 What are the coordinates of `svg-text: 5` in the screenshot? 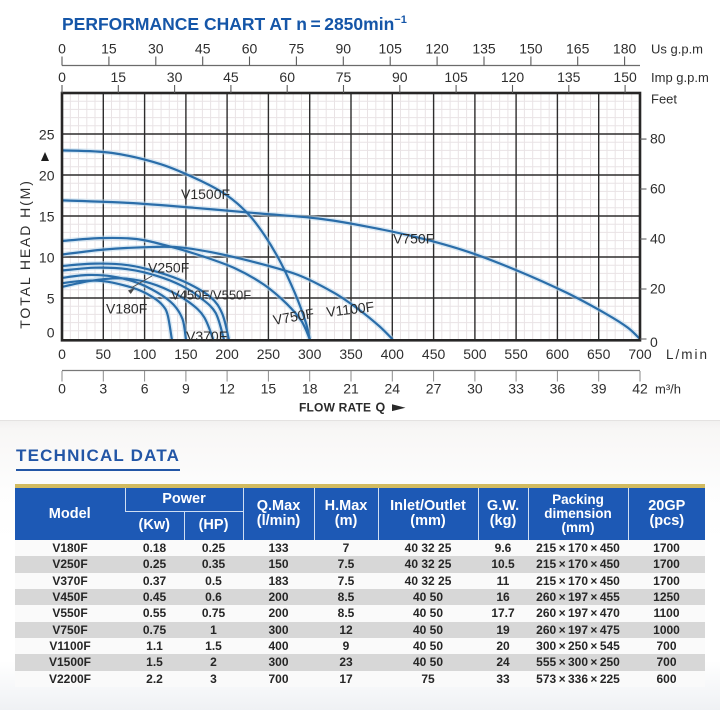 It's located at (51, 299).